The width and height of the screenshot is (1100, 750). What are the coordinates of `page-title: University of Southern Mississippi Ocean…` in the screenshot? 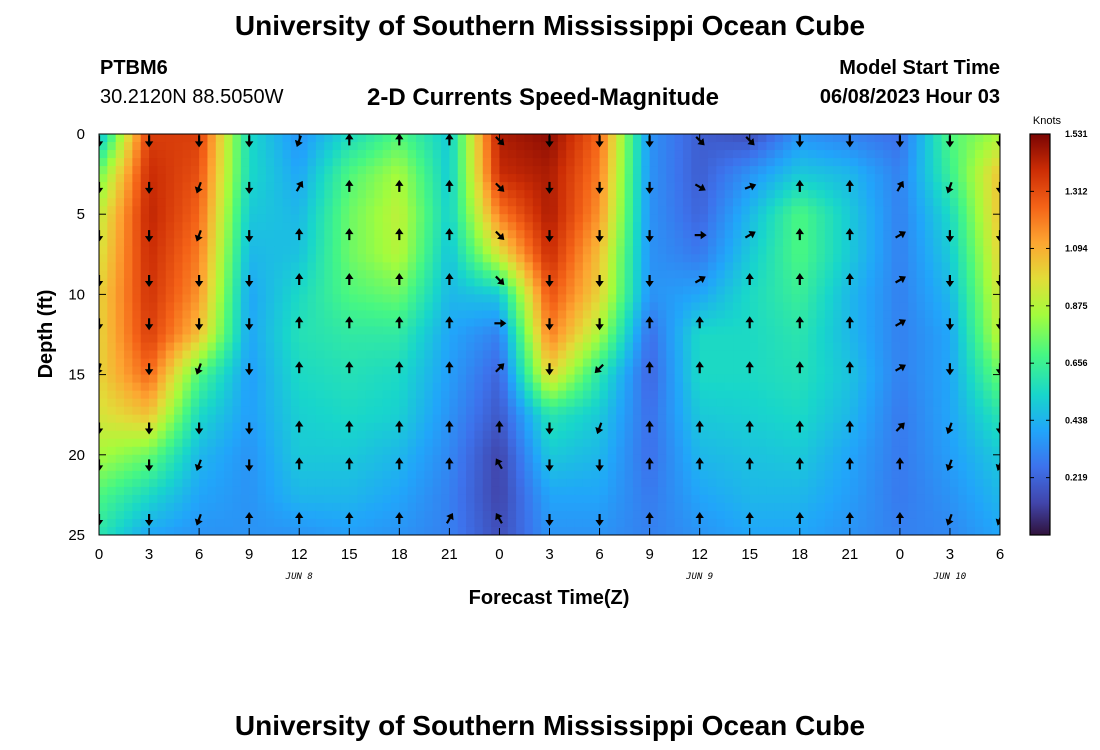 It's located at (550, 25).